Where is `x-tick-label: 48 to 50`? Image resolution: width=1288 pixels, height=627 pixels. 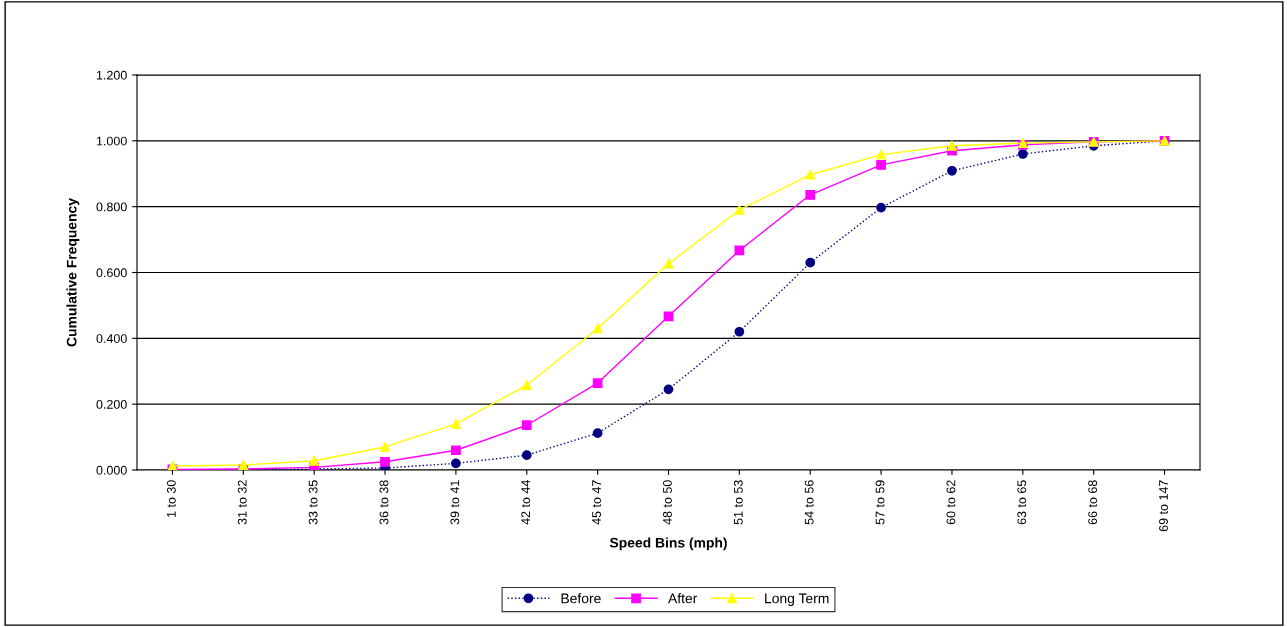 x-tick-label: 48 to 50 is located at coordinates (667, 502).